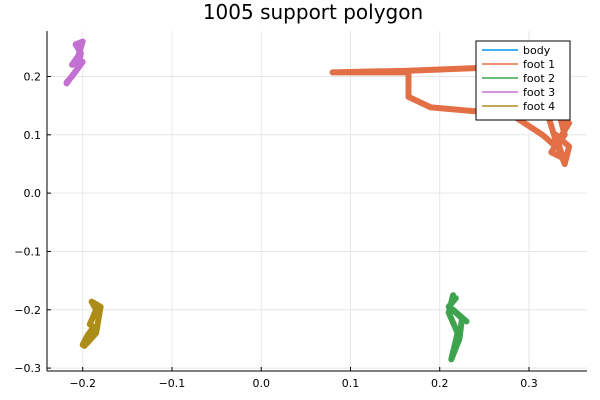 Image resolution: width=600 pixels, height=400 pixels. Describe the element at coordinates (529, 383) in the screenshot. I see `x-tick-label: 0.3` at that location.